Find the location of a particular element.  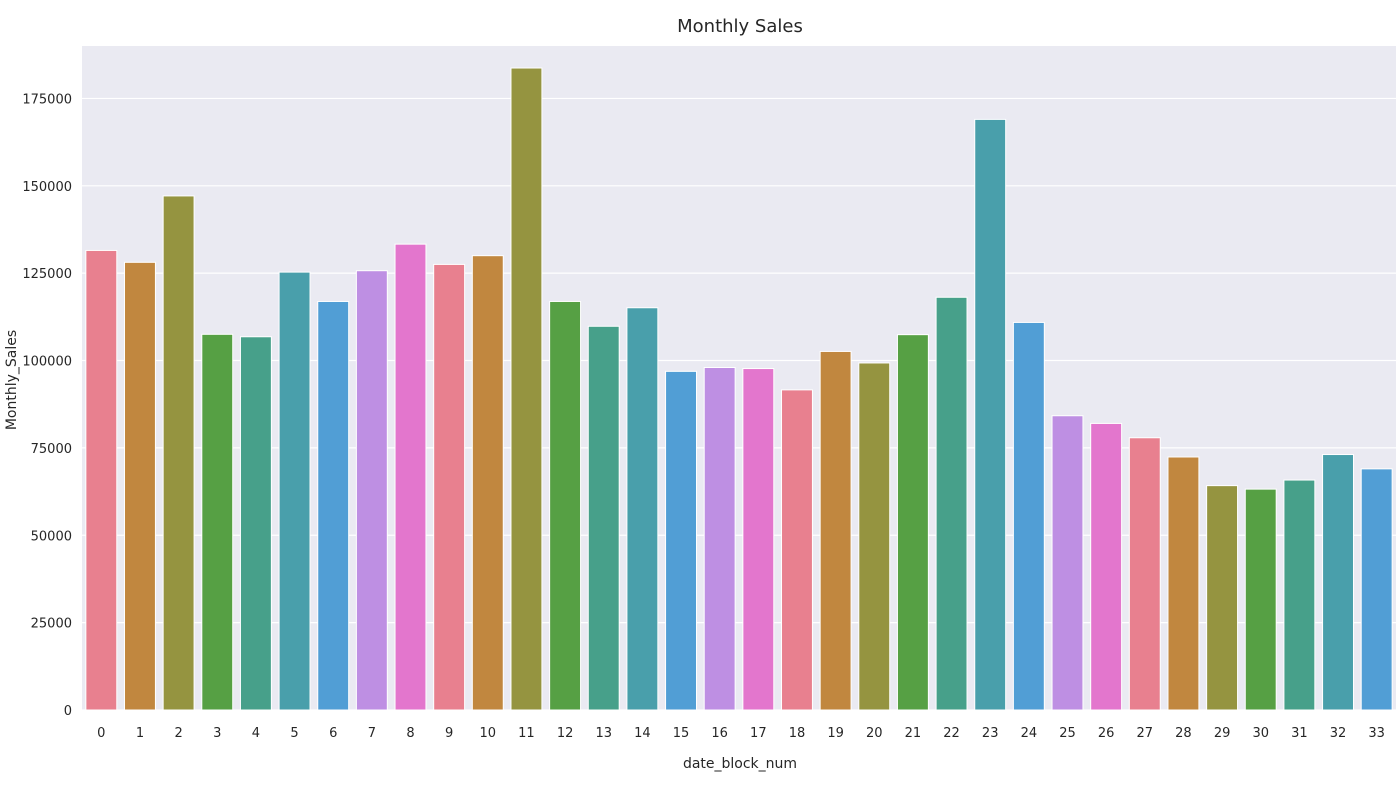

y-tick-label: 75000 is located at coordinates (51, 449).